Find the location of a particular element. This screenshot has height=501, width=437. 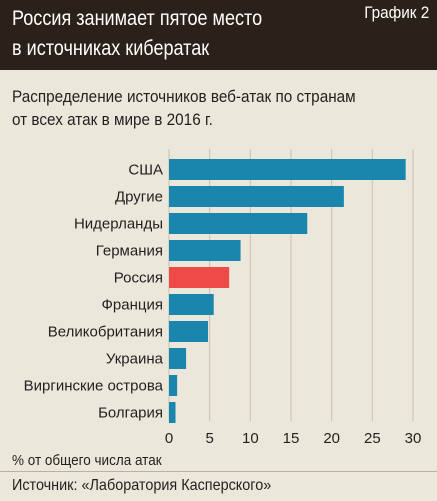

title-line-2: в источниках кибератак is located at coordinates (111, 48).